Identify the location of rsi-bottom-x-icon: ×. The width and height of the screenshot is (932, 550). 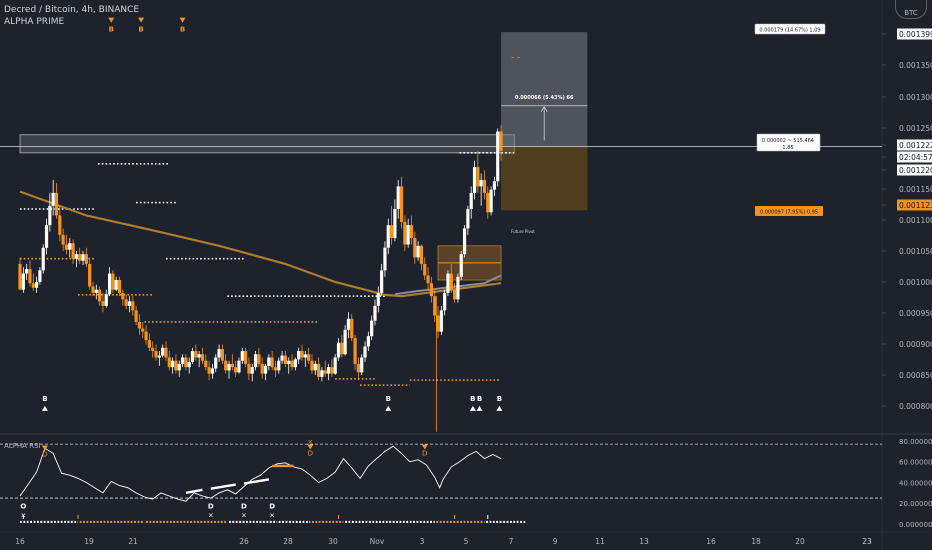
(211, 516).